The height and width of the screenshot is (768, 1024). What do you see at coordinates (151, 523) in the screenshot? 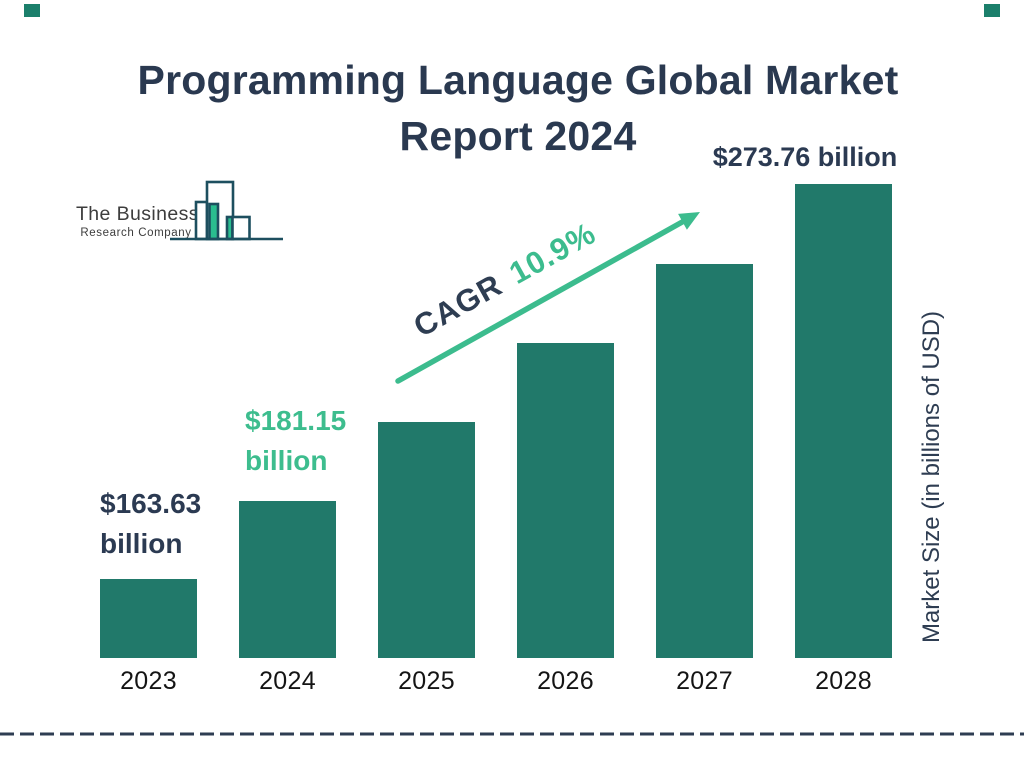
I see `value-label-2023: $163.63 billion` at bounding box center [151, 523].